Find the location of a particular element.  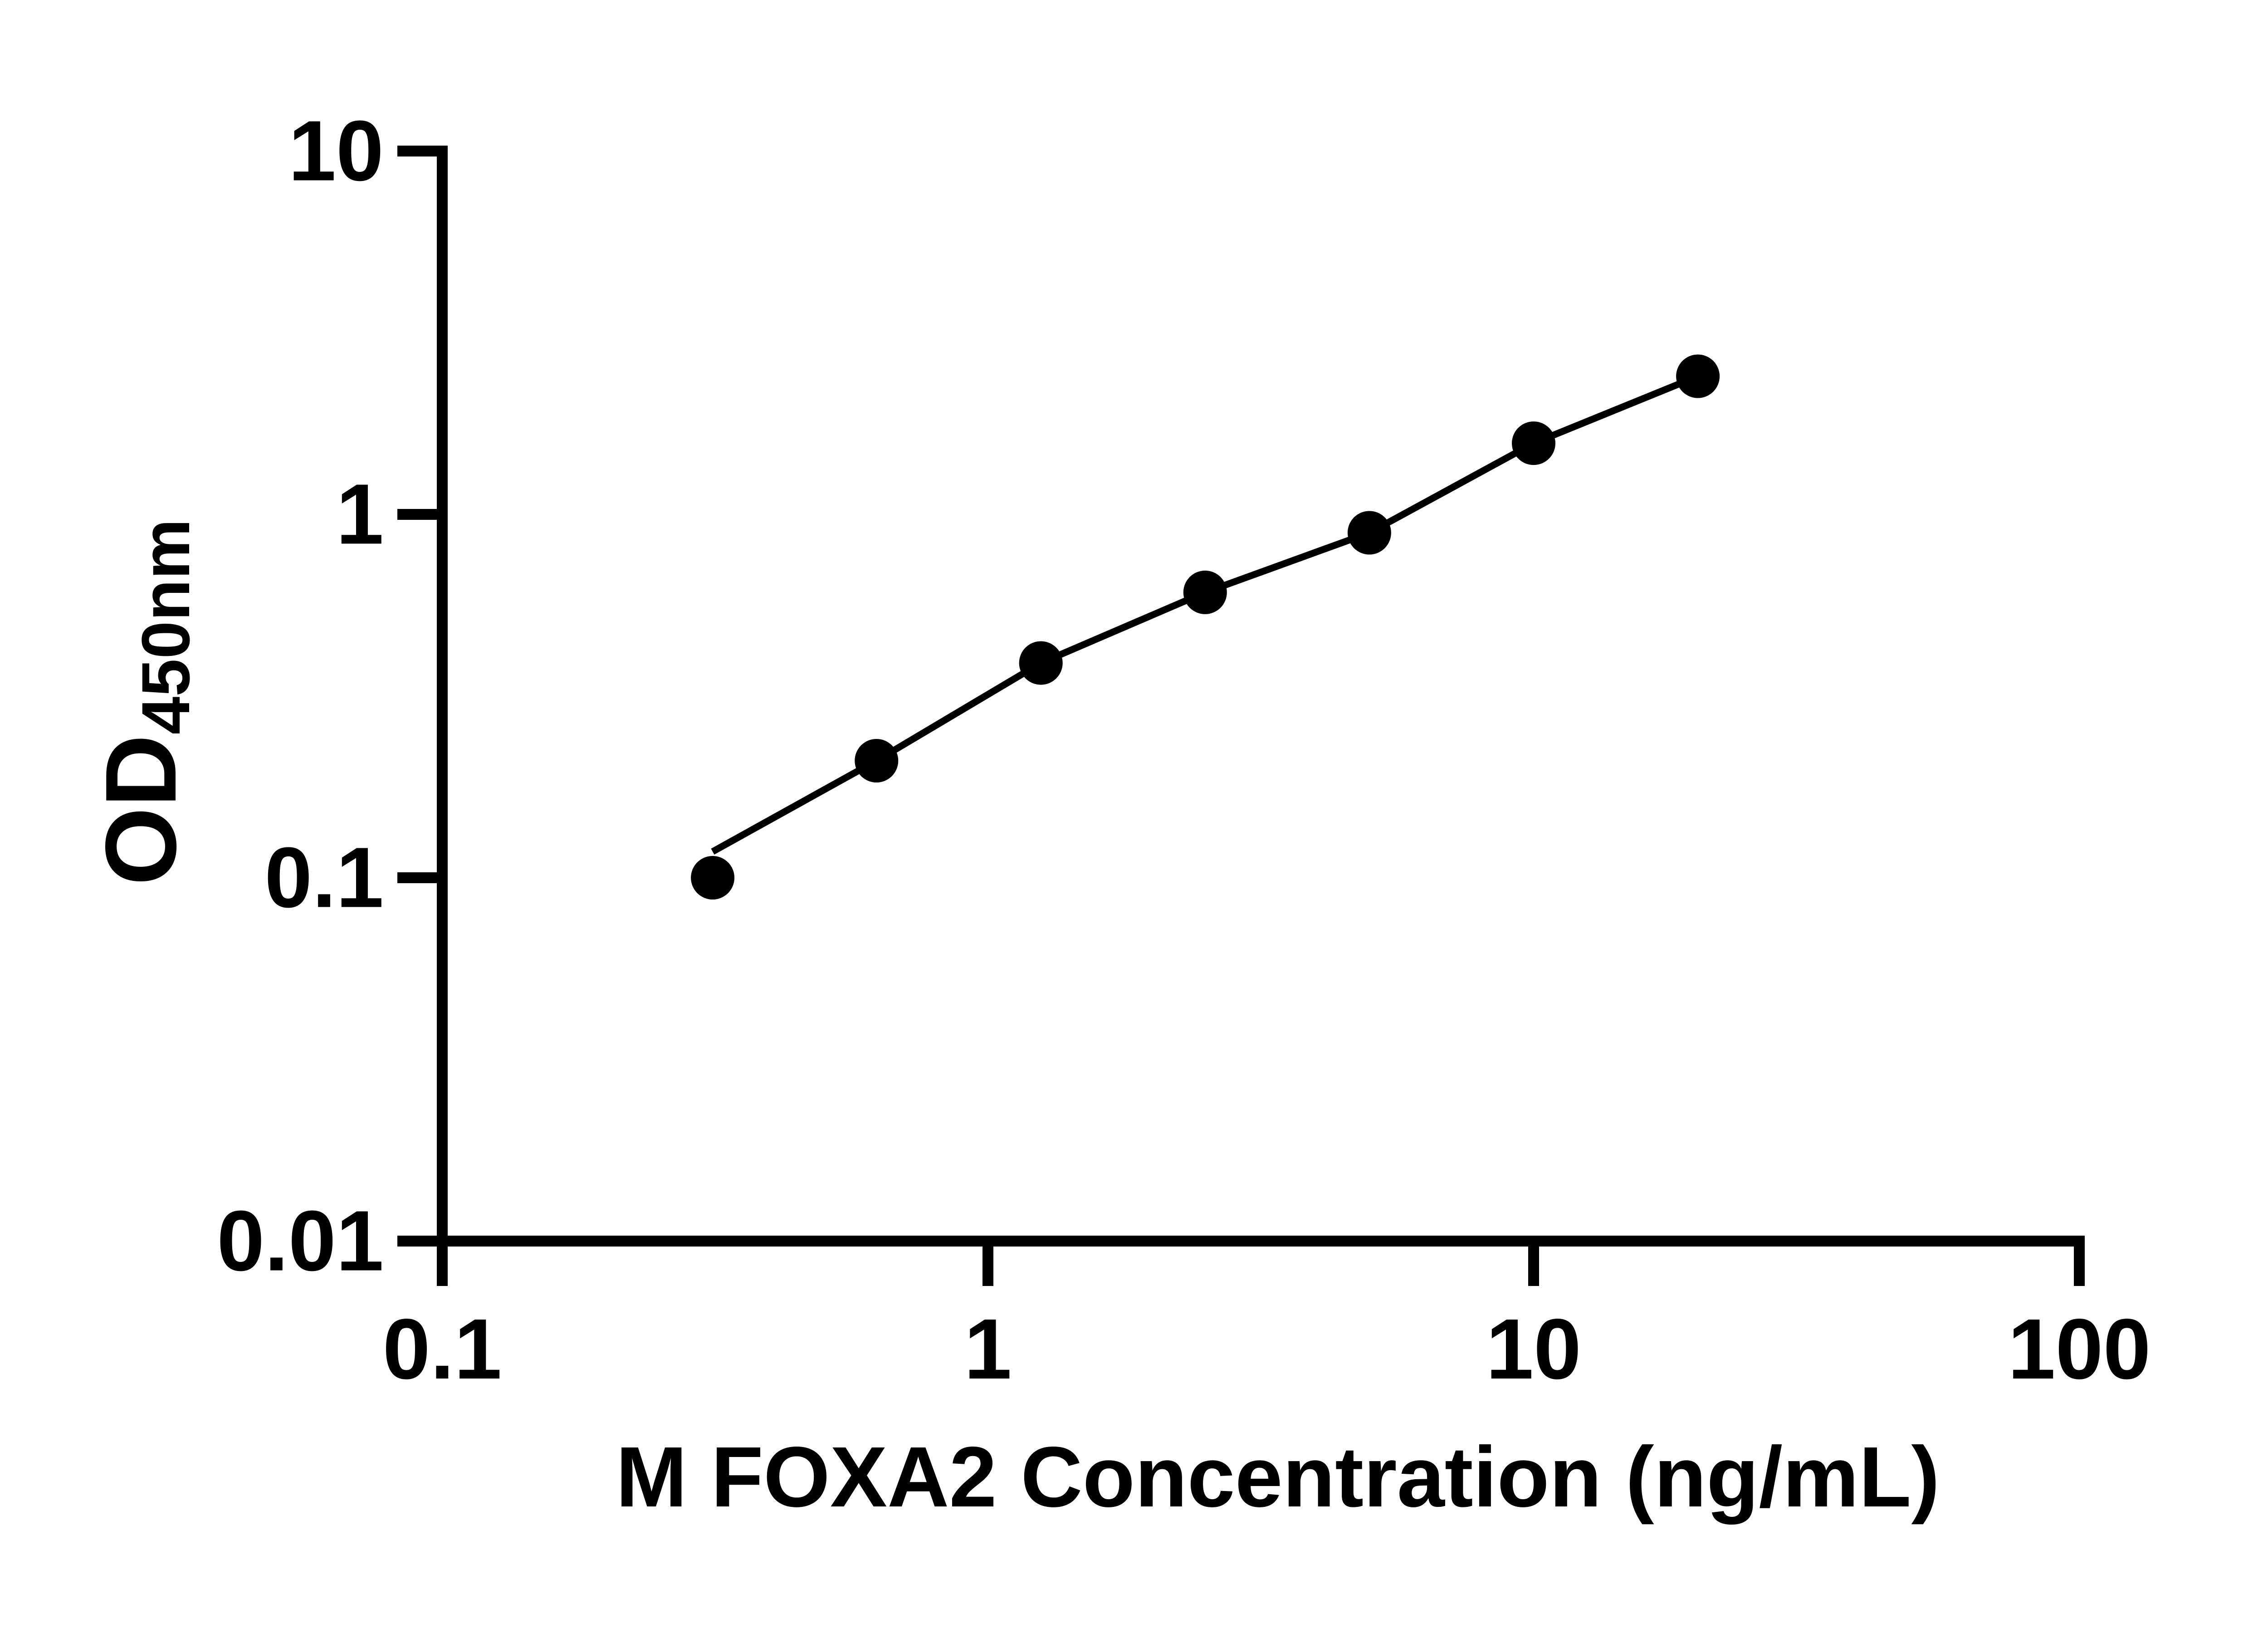

y-axis-title-subscript: 450nm is located at coordinates (165, 626).